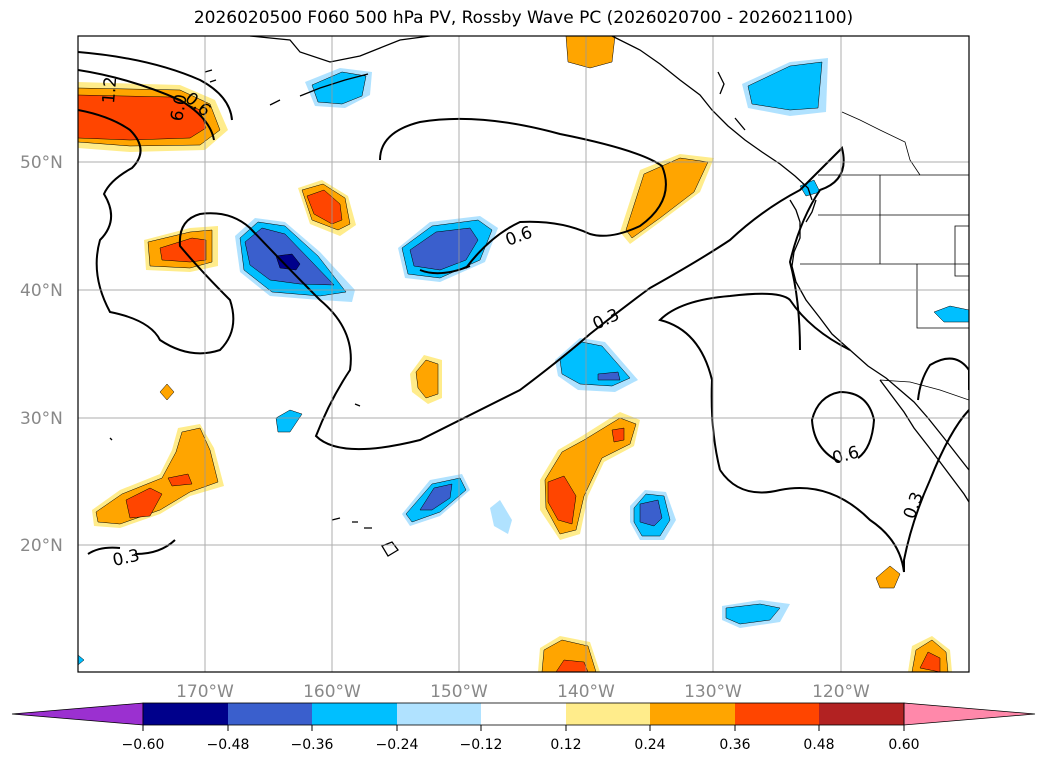  I want to click on colorbar-ticks, so click(523, 728).